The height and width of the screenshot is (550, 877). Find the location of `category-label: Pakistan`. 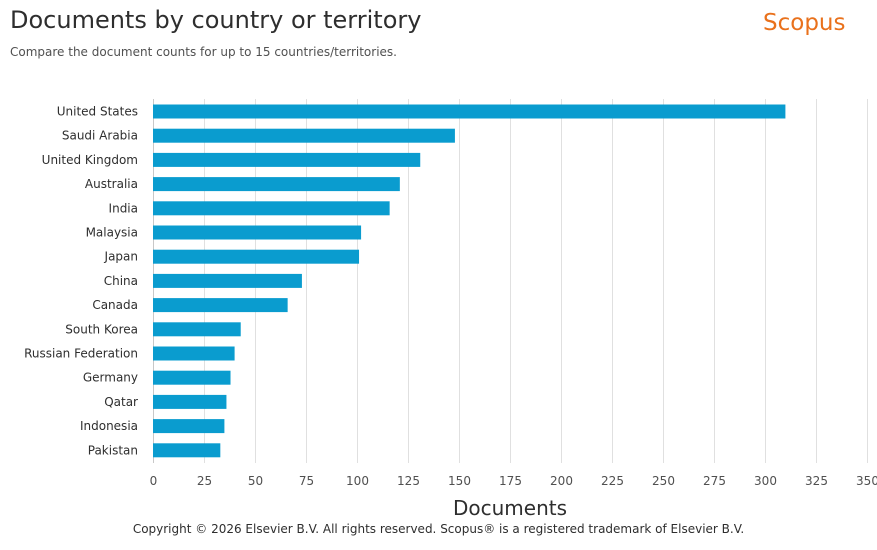

category-label: Pakistan is located at coordinates (113, 450).